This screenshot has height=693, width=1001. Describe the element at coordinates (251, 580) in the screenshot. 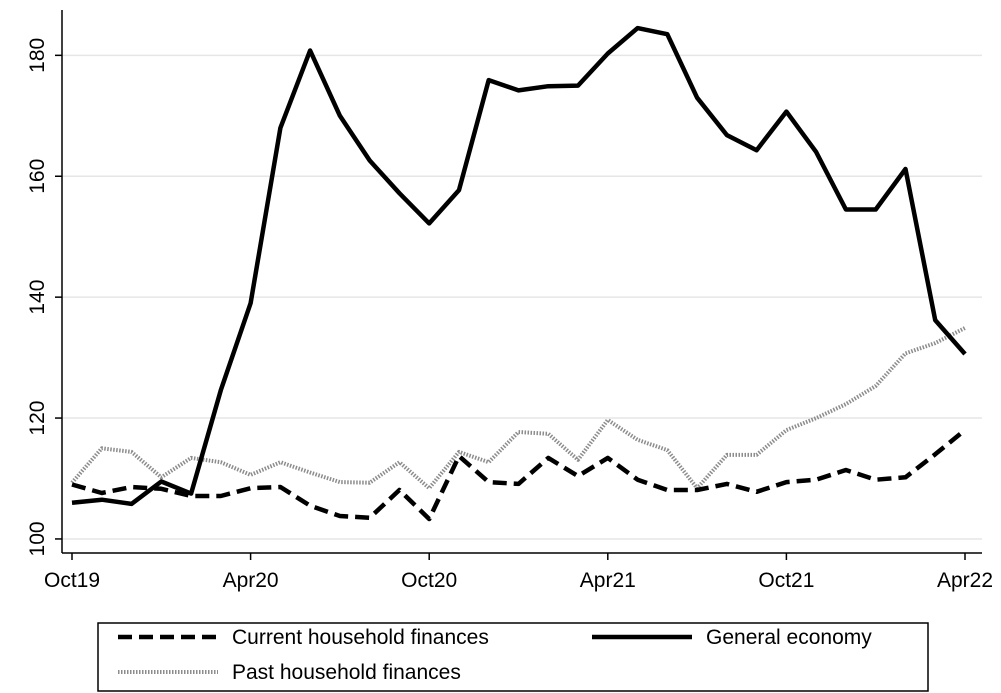

I see `x-tick-label: Apr20` at that location.